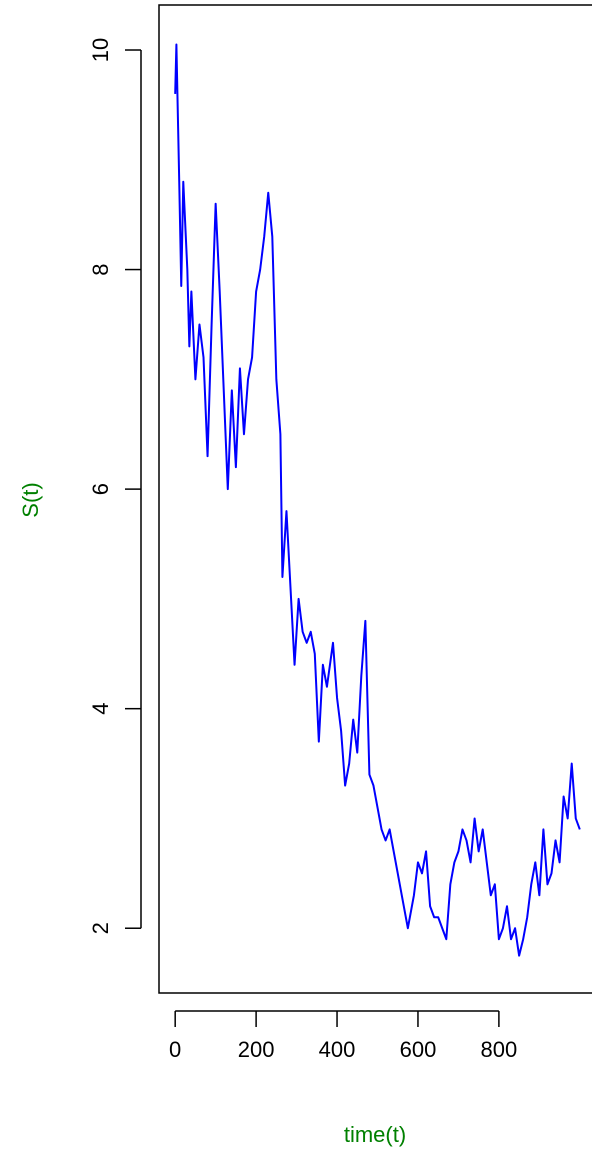 This screenshot has width=592, height=1154. What do you see at coordinates (100, 489) in the screenshot?
I see `y-tick-label: 6` at bounding box center [100, 489].